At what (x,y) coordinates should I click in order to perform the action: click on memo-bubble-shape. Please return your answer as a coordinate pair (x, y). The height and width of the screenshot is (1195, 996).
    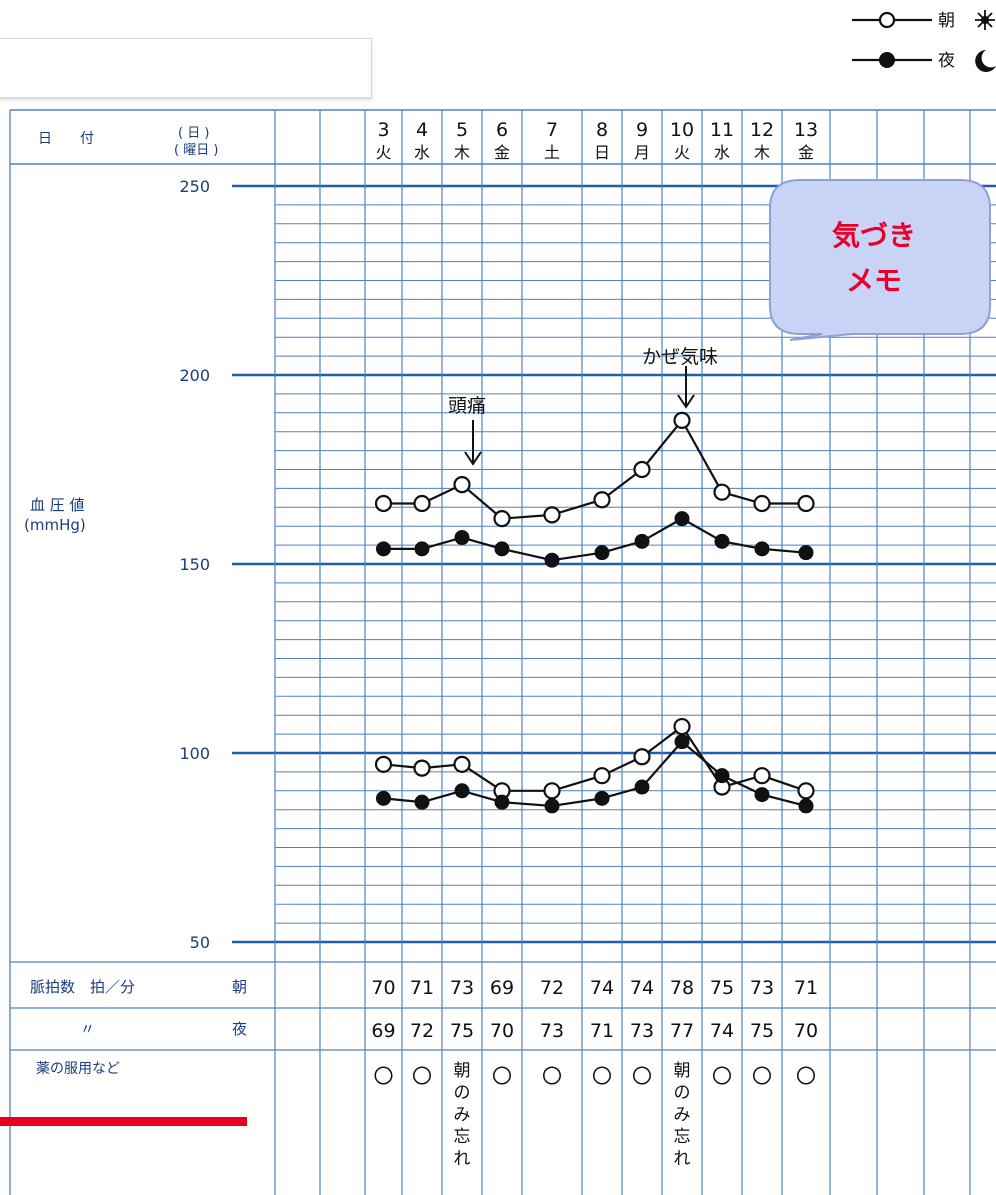
    Looking at the image, I should click on (880, 260).